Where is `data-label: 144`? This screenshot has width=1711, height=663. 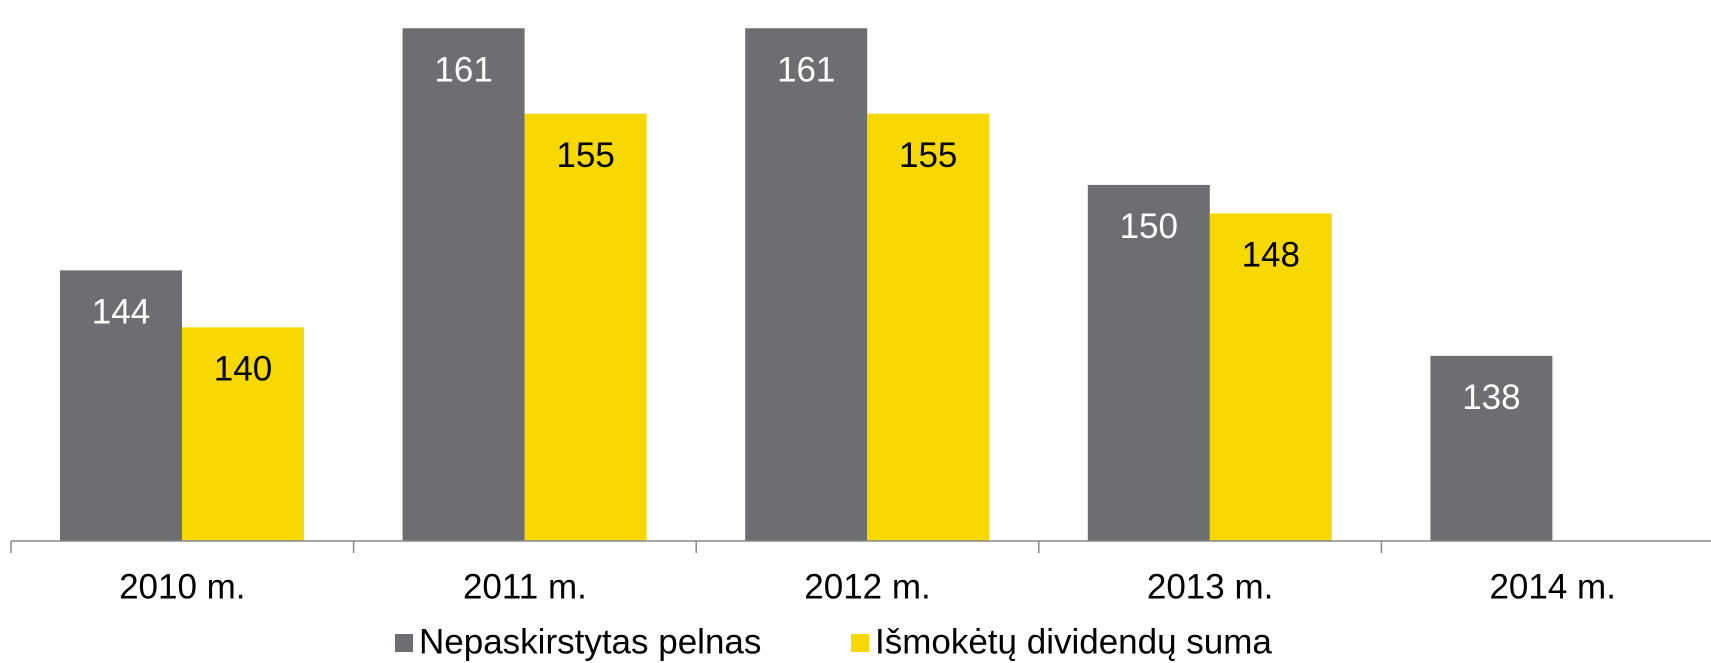
data-label: 144 is located at coordinates (121, 312).